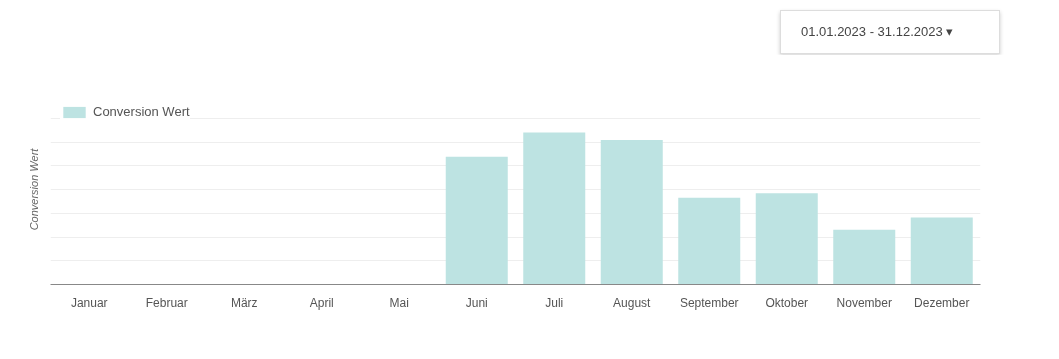 The height and width of the screenshot is (359, 1059). What do you see at coordinates (787, 302) in the screenshot?
I see `x-tick-label: Oktober` at bounding box center [787, 302].